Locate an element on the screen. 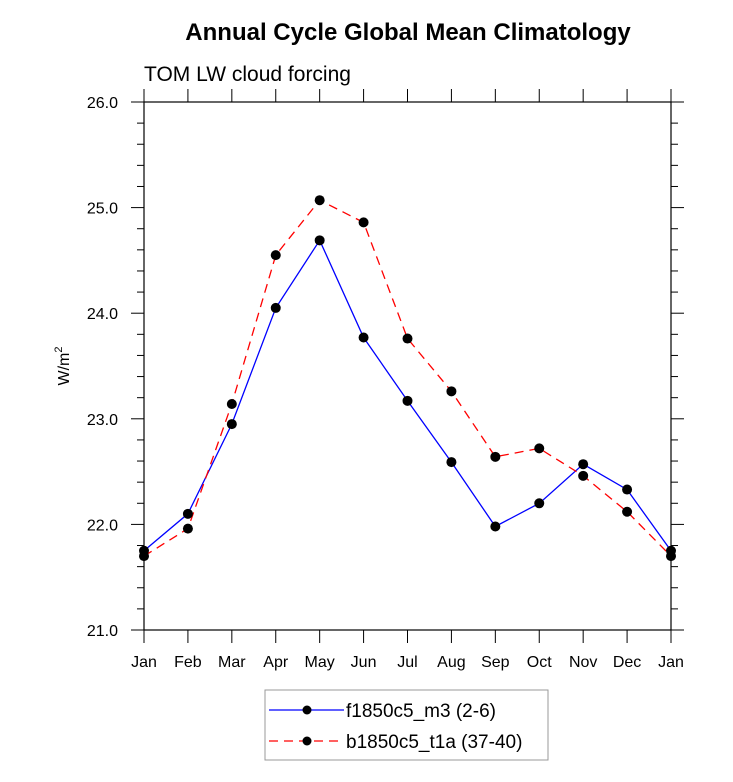 The image size is (733, 782). y-axis-label-text: W/m2 is located at coordinates (63, 366).